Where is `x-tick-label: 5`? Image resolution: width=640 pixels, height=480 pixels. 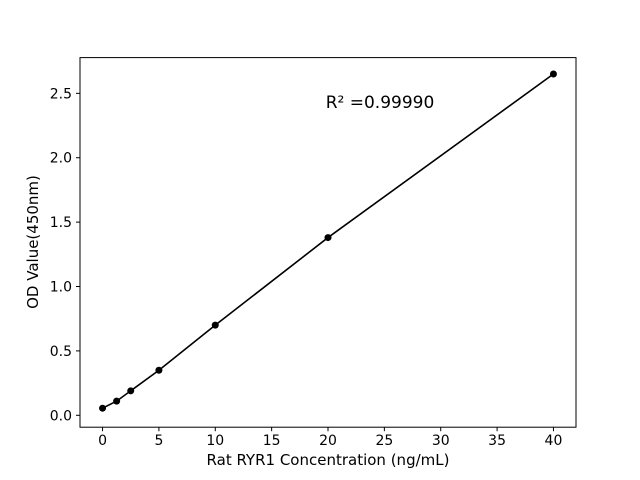
x-tick-label: 5 is located at coordinates (158, 441).